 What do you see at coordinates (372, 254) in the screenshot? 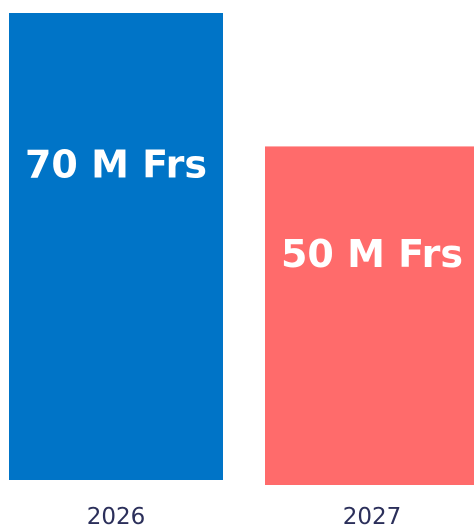
I see `data-label-2027: 50 M Frs` at bounding box center [372, 254].